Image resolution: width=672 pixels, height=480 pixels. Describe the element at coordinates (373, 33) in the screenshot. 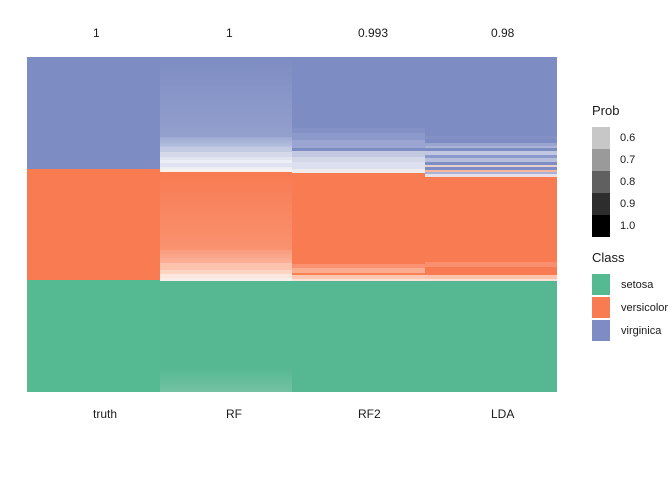

I see `accuracy-label-rf2: 0.993` at that location.